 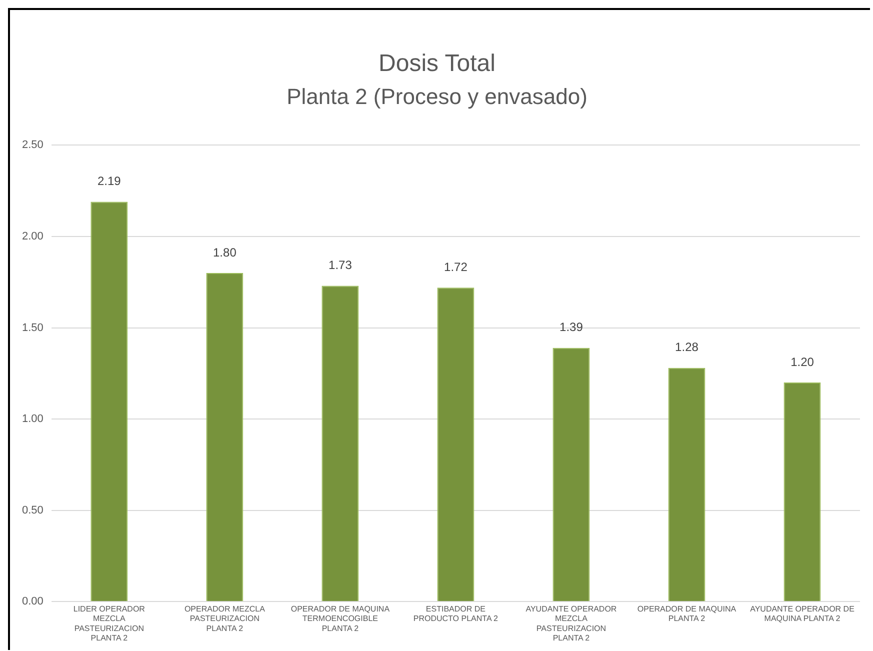 I want to click on data-label: 1.28, so click(x=687, y=347).